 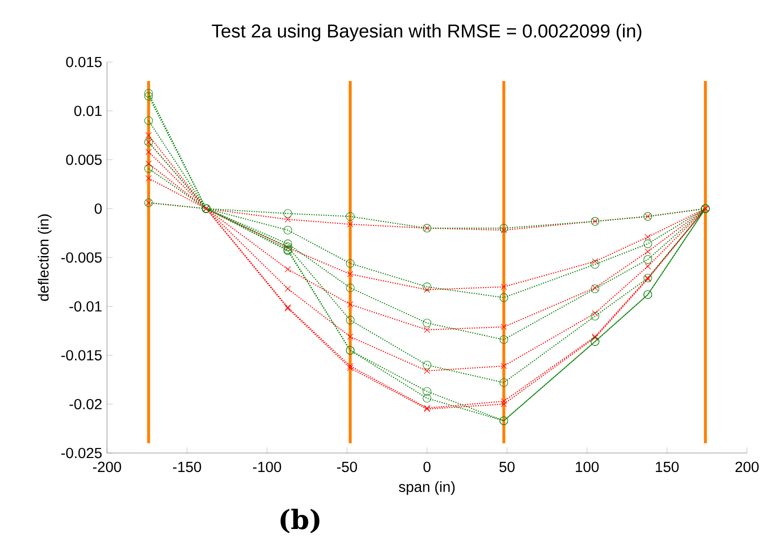 I want to click on x-tick-label: 50, so click(x=507, y=467).